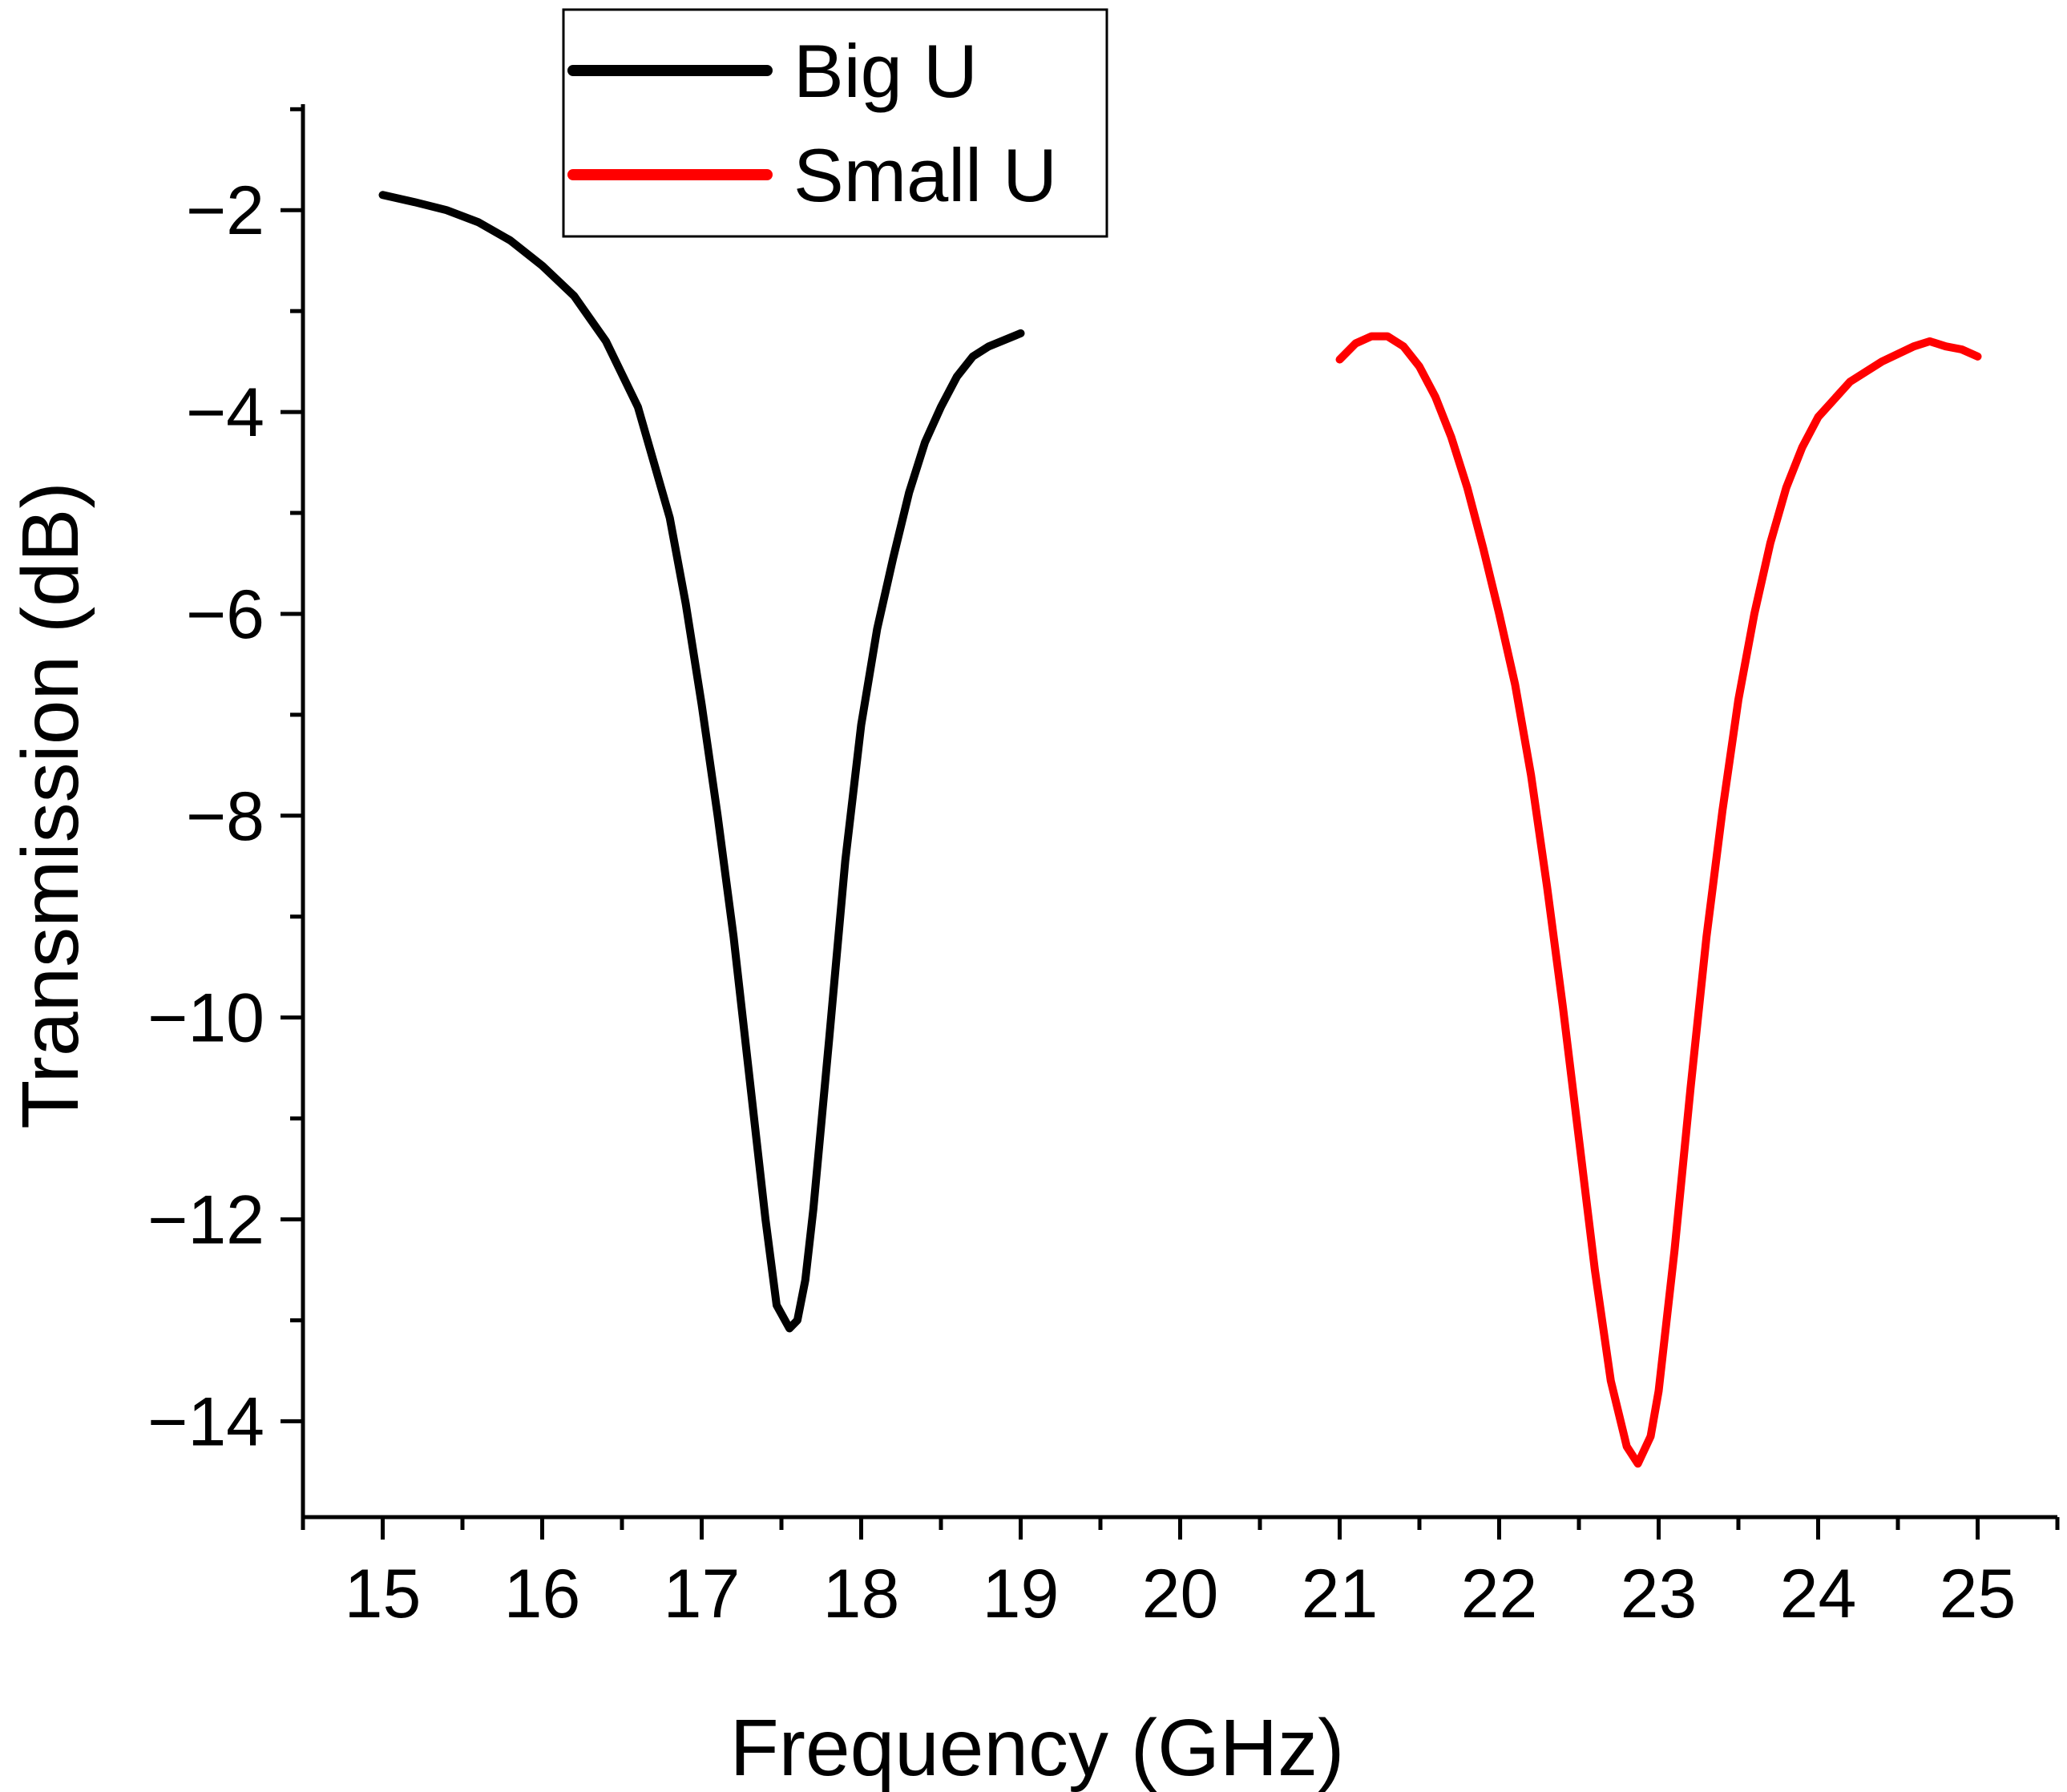  I want to click on legend-label-small-u: Small U, so click(925, 175).